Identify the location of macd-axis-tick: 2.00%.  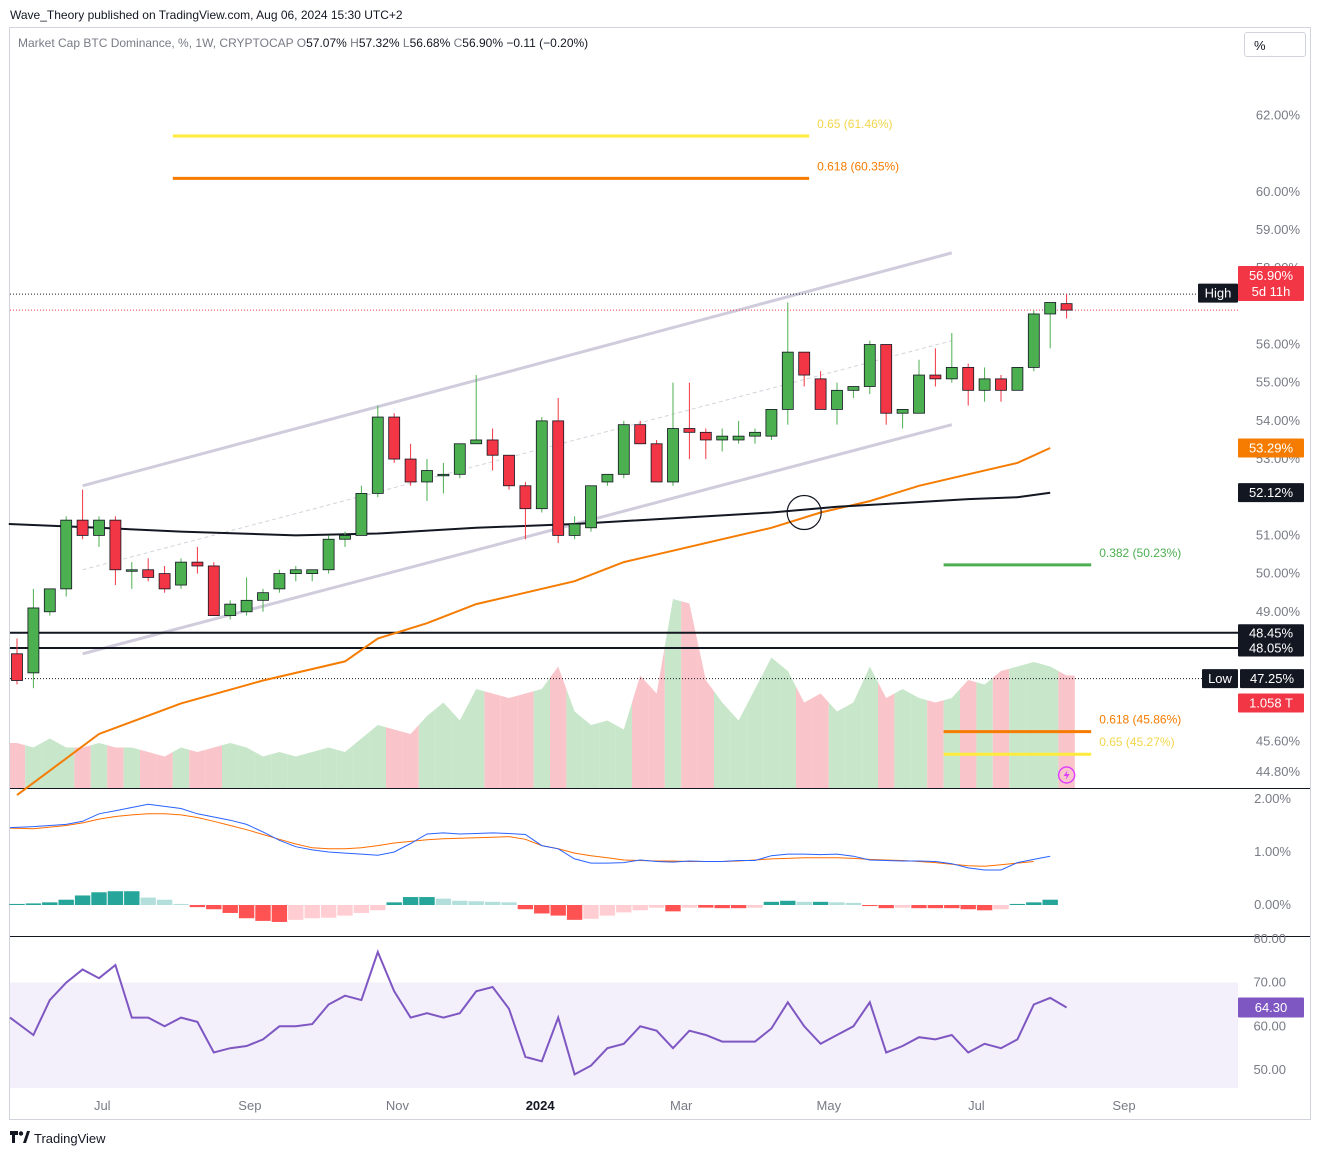
(1272, 798).